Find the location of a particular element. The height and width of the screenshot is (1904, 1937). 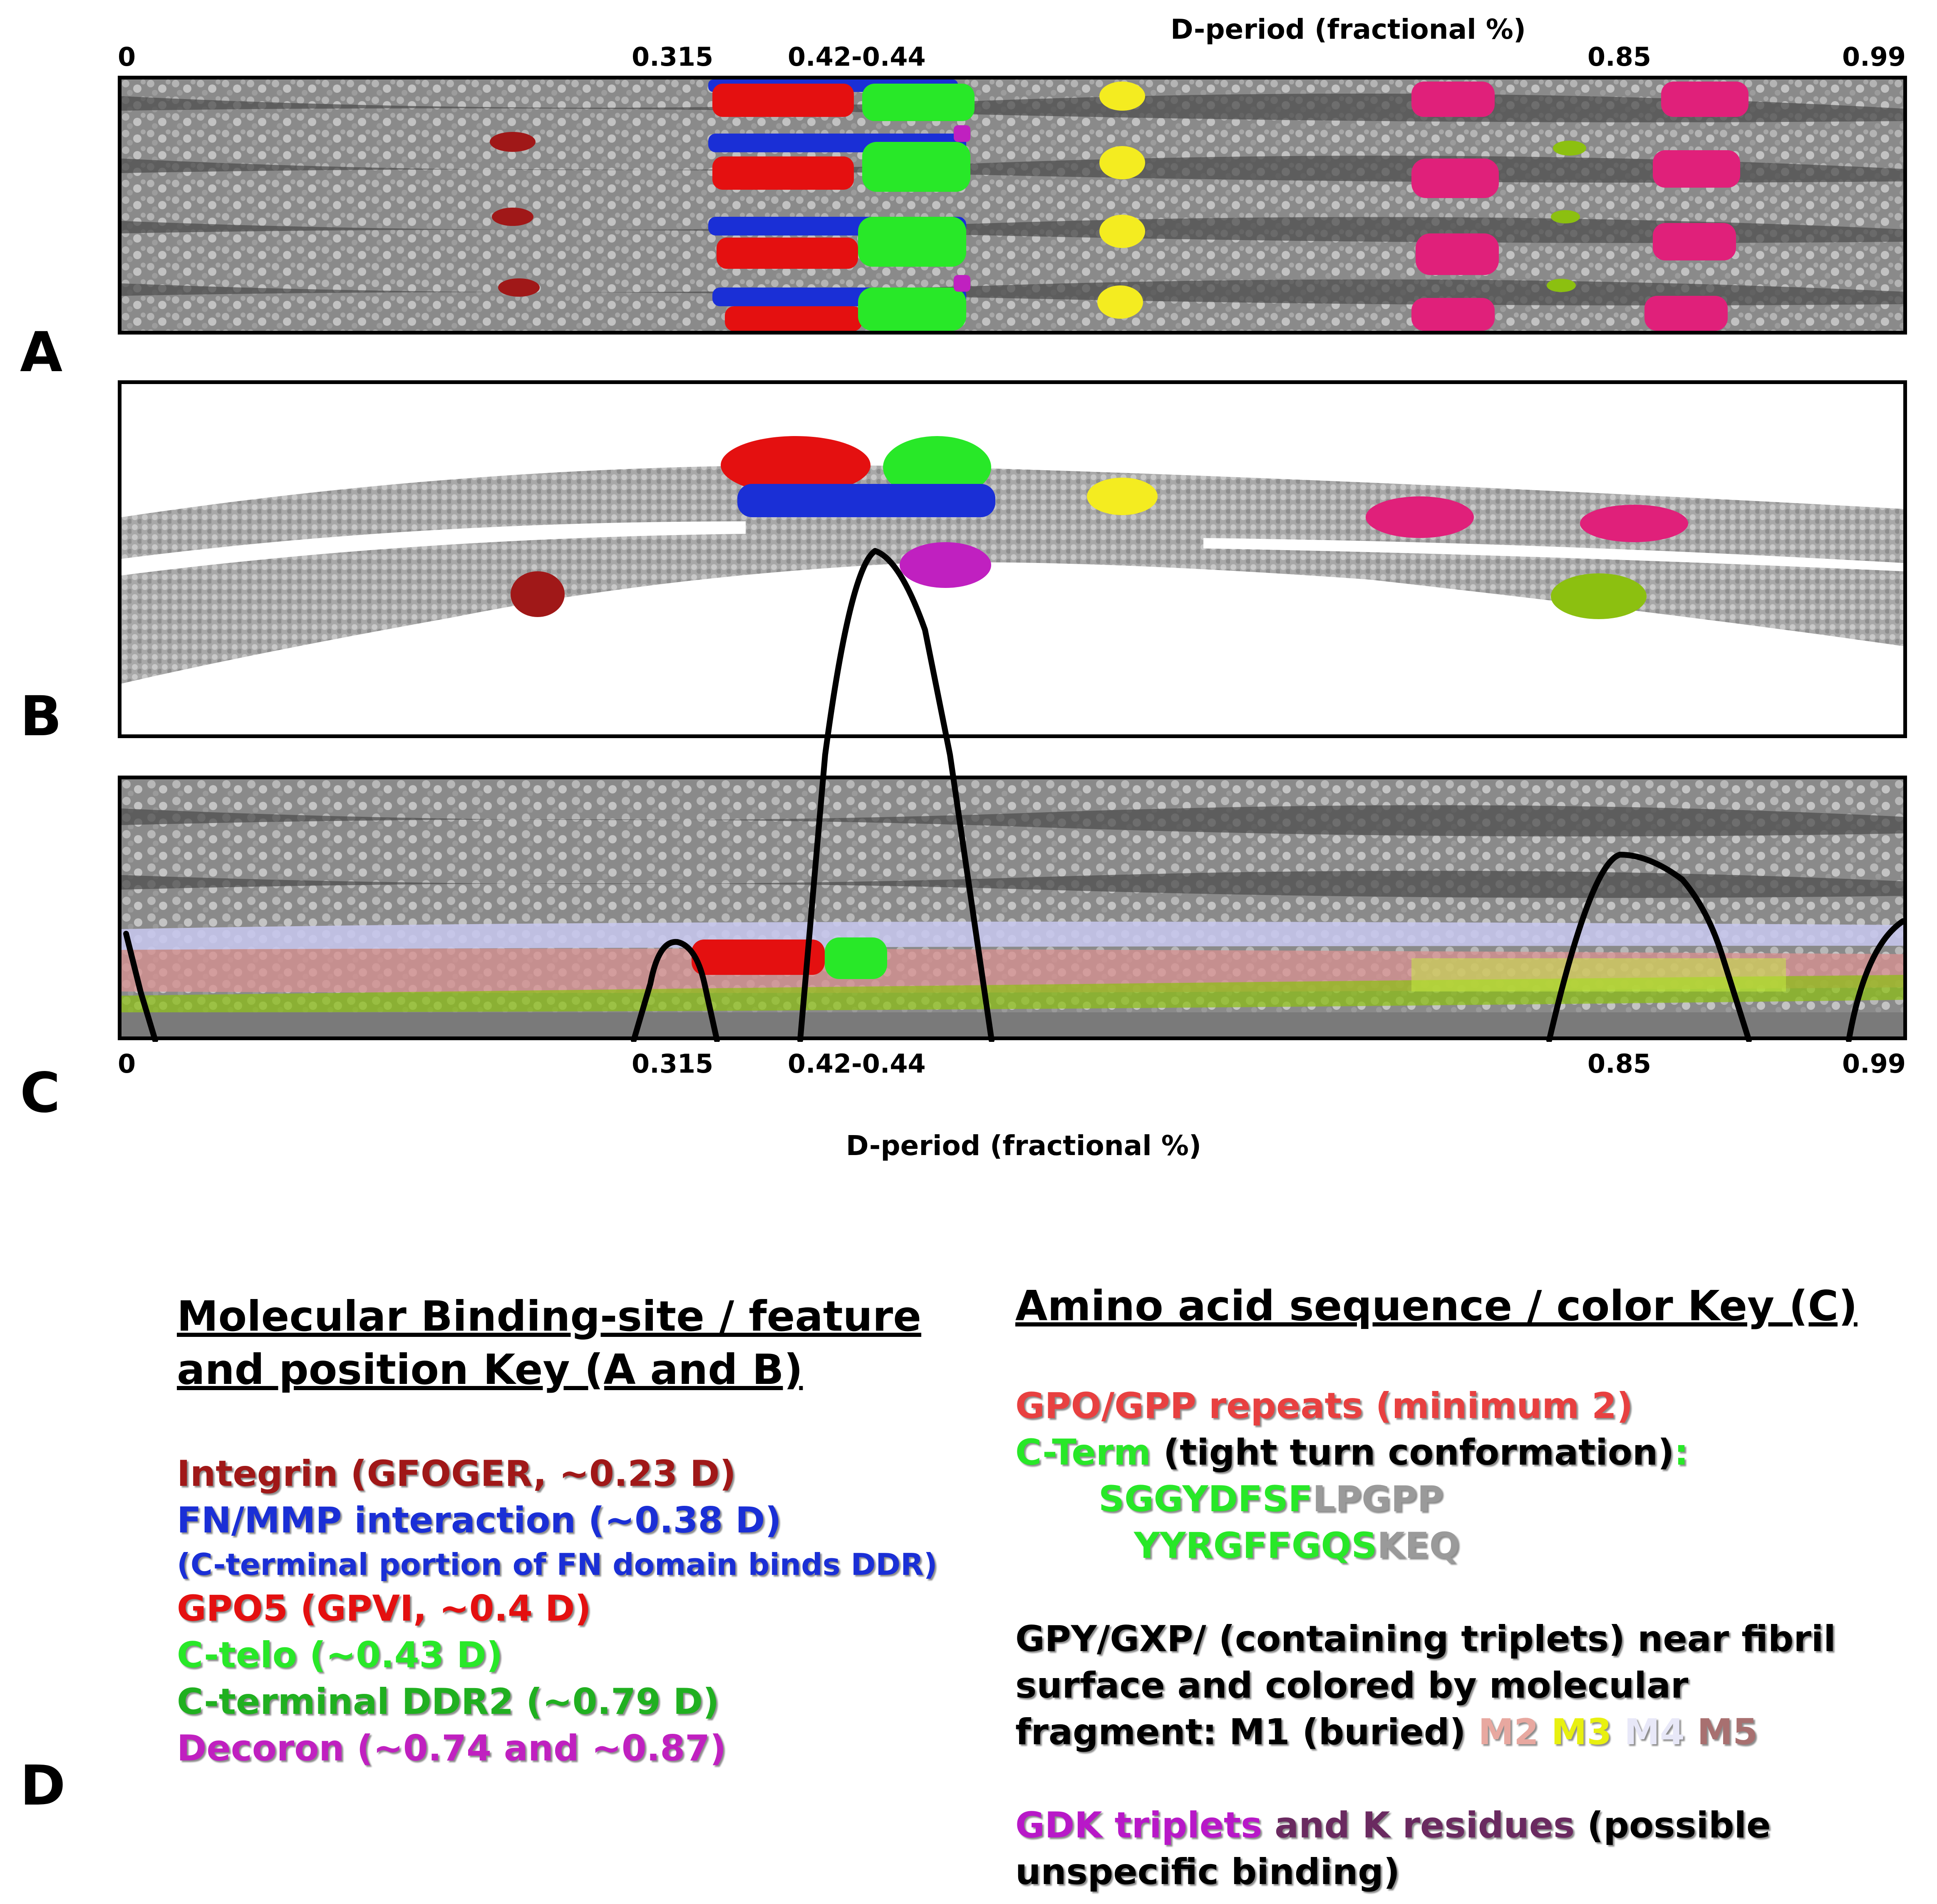

gdk-label: GDK triplets is located at coordinates (1138, 1825).